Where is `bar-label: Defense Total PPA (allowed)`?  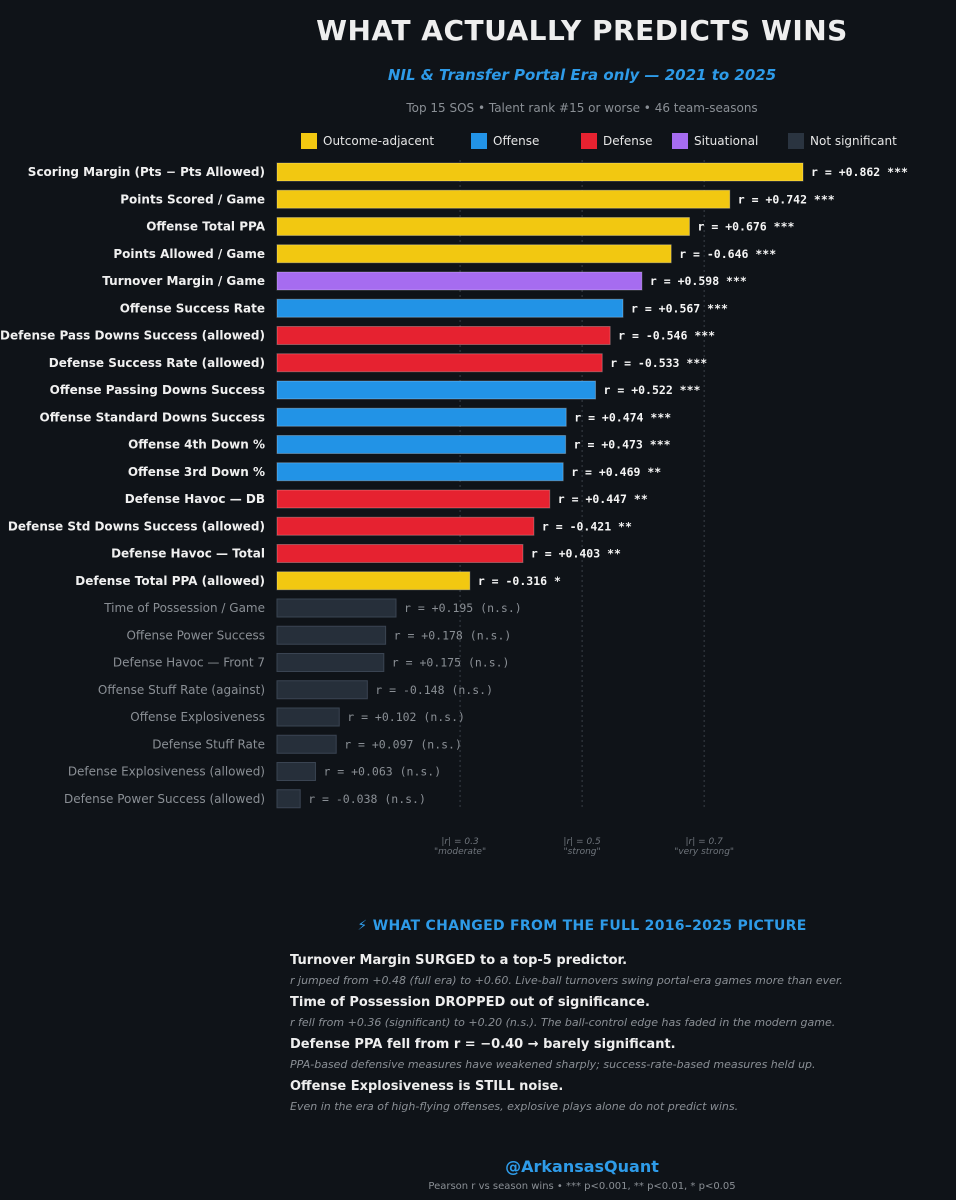 bar-label: Defense Total PPA (allowed) is located at coordinates (170, 581).